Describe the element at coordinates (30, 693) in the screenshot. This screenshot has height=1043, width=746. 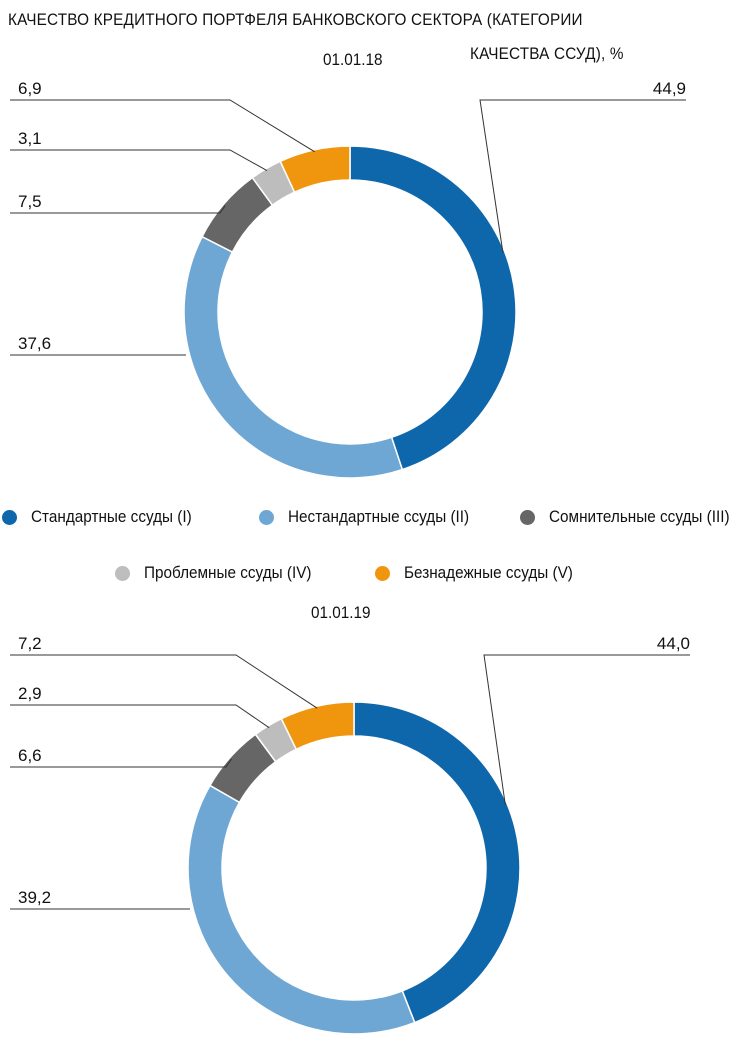
I see `value-label-problem: 2,9` at that location.